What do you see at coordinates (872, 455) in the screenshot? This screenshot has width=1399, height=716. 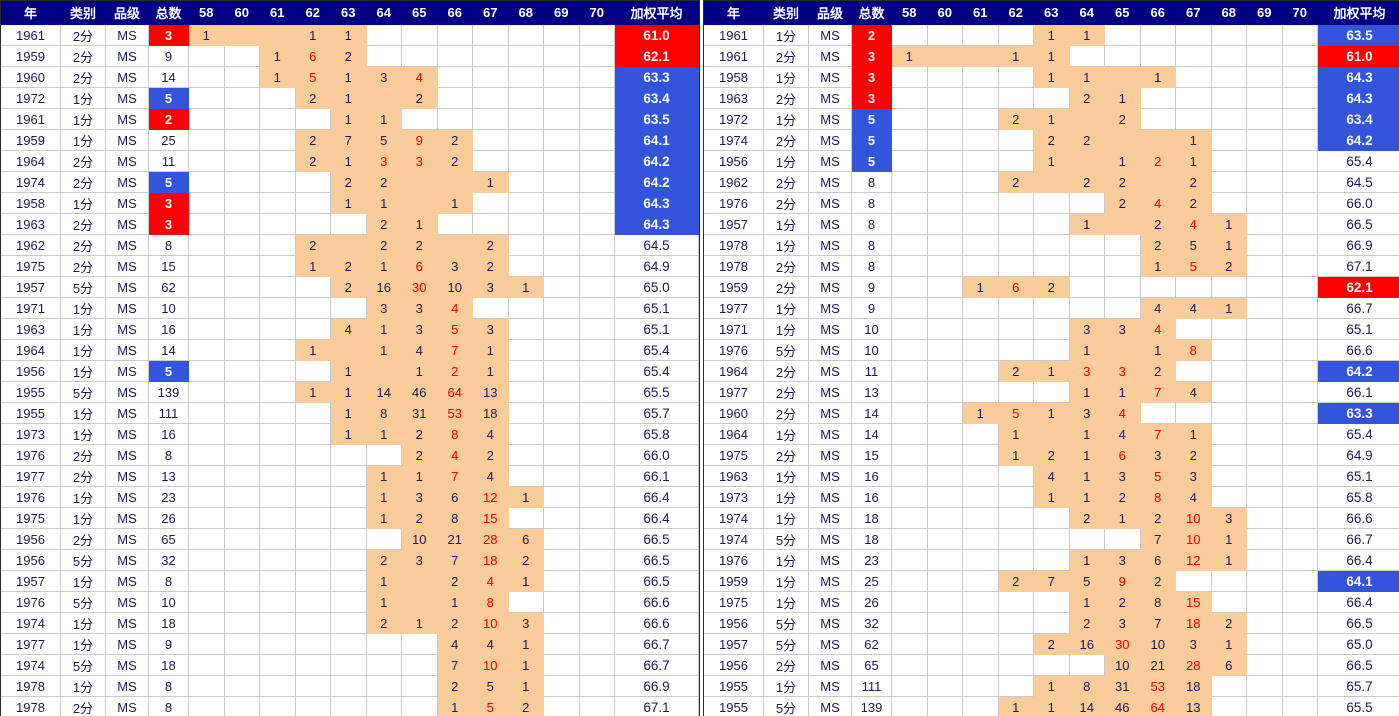 I see `total-cell: 15` at bounding box center [872, 455].